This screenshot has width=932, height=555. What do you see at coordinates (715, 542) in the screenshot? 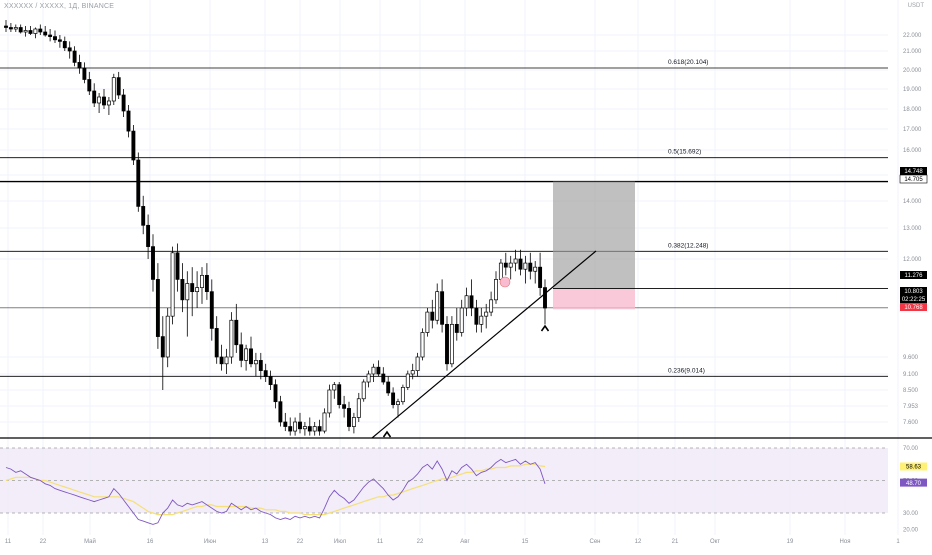
I see `time-tick-label: Окт` at bounding box center [715, 542].